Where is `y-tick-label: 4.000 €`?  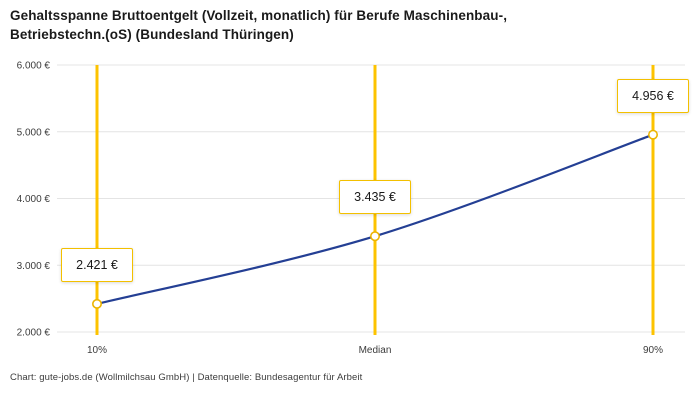
y-tick-label: 4.000 € is located at coordinates (34, 199).